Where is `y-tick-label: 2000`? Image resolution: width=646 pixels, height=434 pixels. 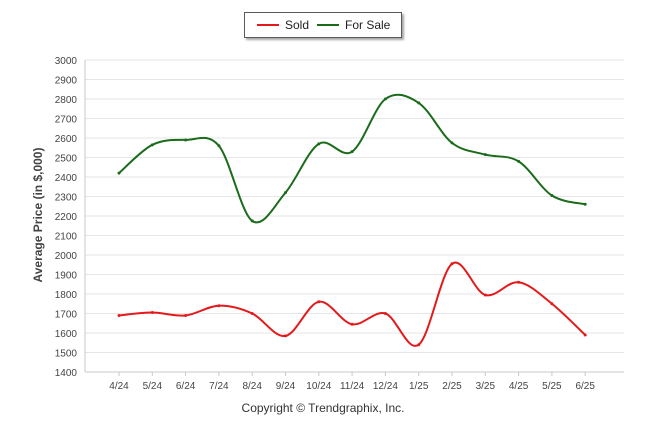 y-tick-label: 2000 is located at coordinates (66, 256).